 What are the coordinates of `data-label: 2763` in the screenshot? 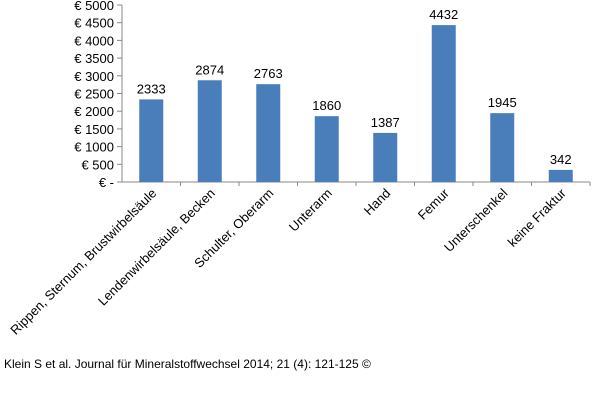 It's located at (268, 73).